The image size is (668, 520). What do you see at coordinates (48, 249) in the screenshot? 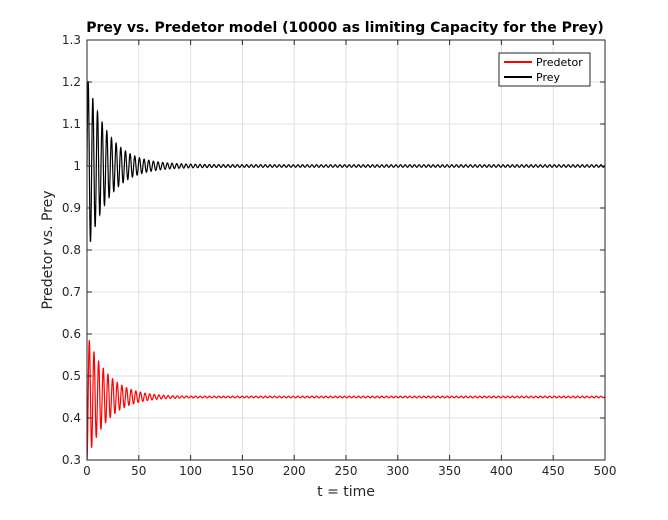
I see `y-axis-label: Predetor vs. Prey` at bounding box center [48, 249].